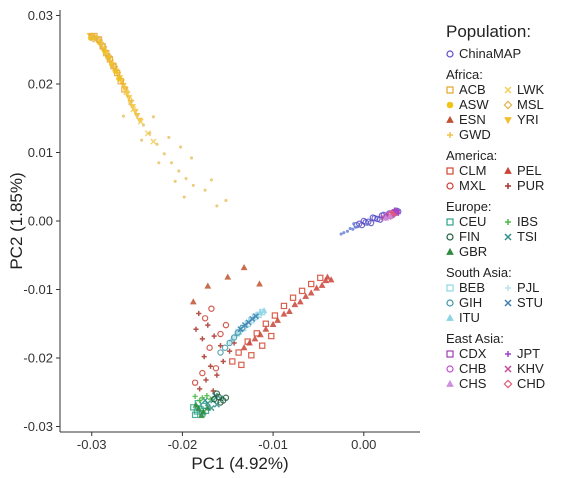 This screenshot has width=565, height=478. What do you see at coordinates (508, 369) in the screenshot?
I see `legend-marker-khv` at bounding box center [508, 369].